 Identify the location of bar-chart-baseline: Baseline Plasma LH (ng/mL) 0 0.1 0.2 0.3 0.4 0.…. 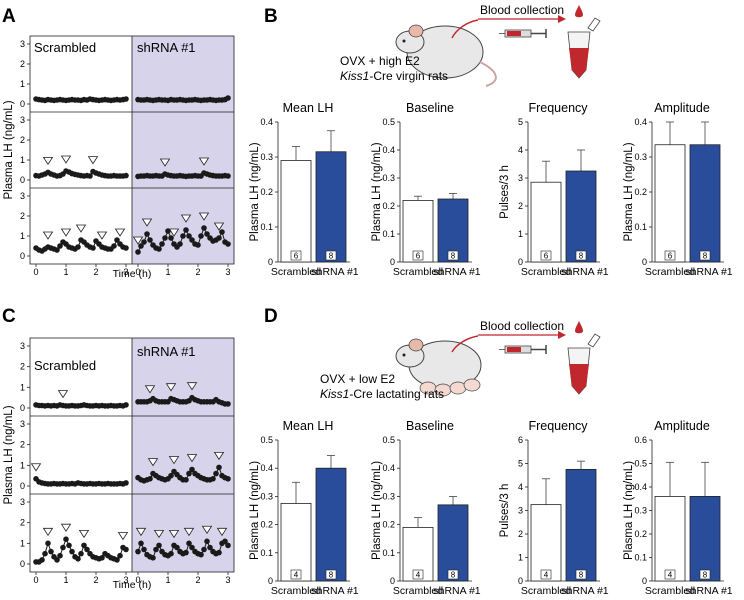
(426, 189).